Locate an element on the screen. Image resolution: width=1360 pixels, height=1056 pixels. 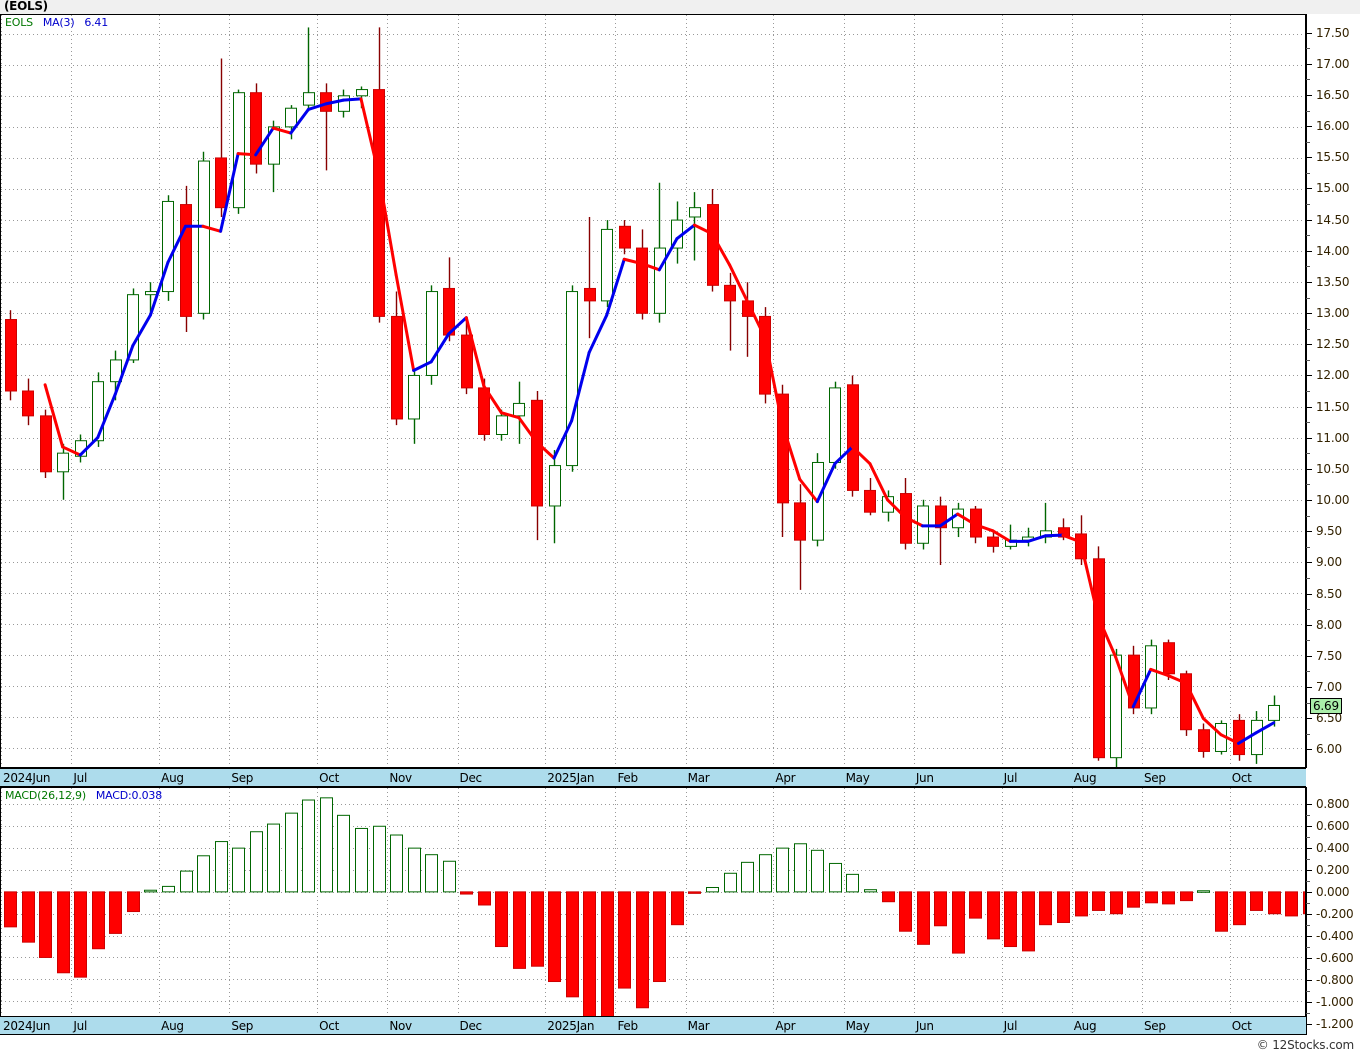
date-axis-label: May is located at coordinates (857, 778).